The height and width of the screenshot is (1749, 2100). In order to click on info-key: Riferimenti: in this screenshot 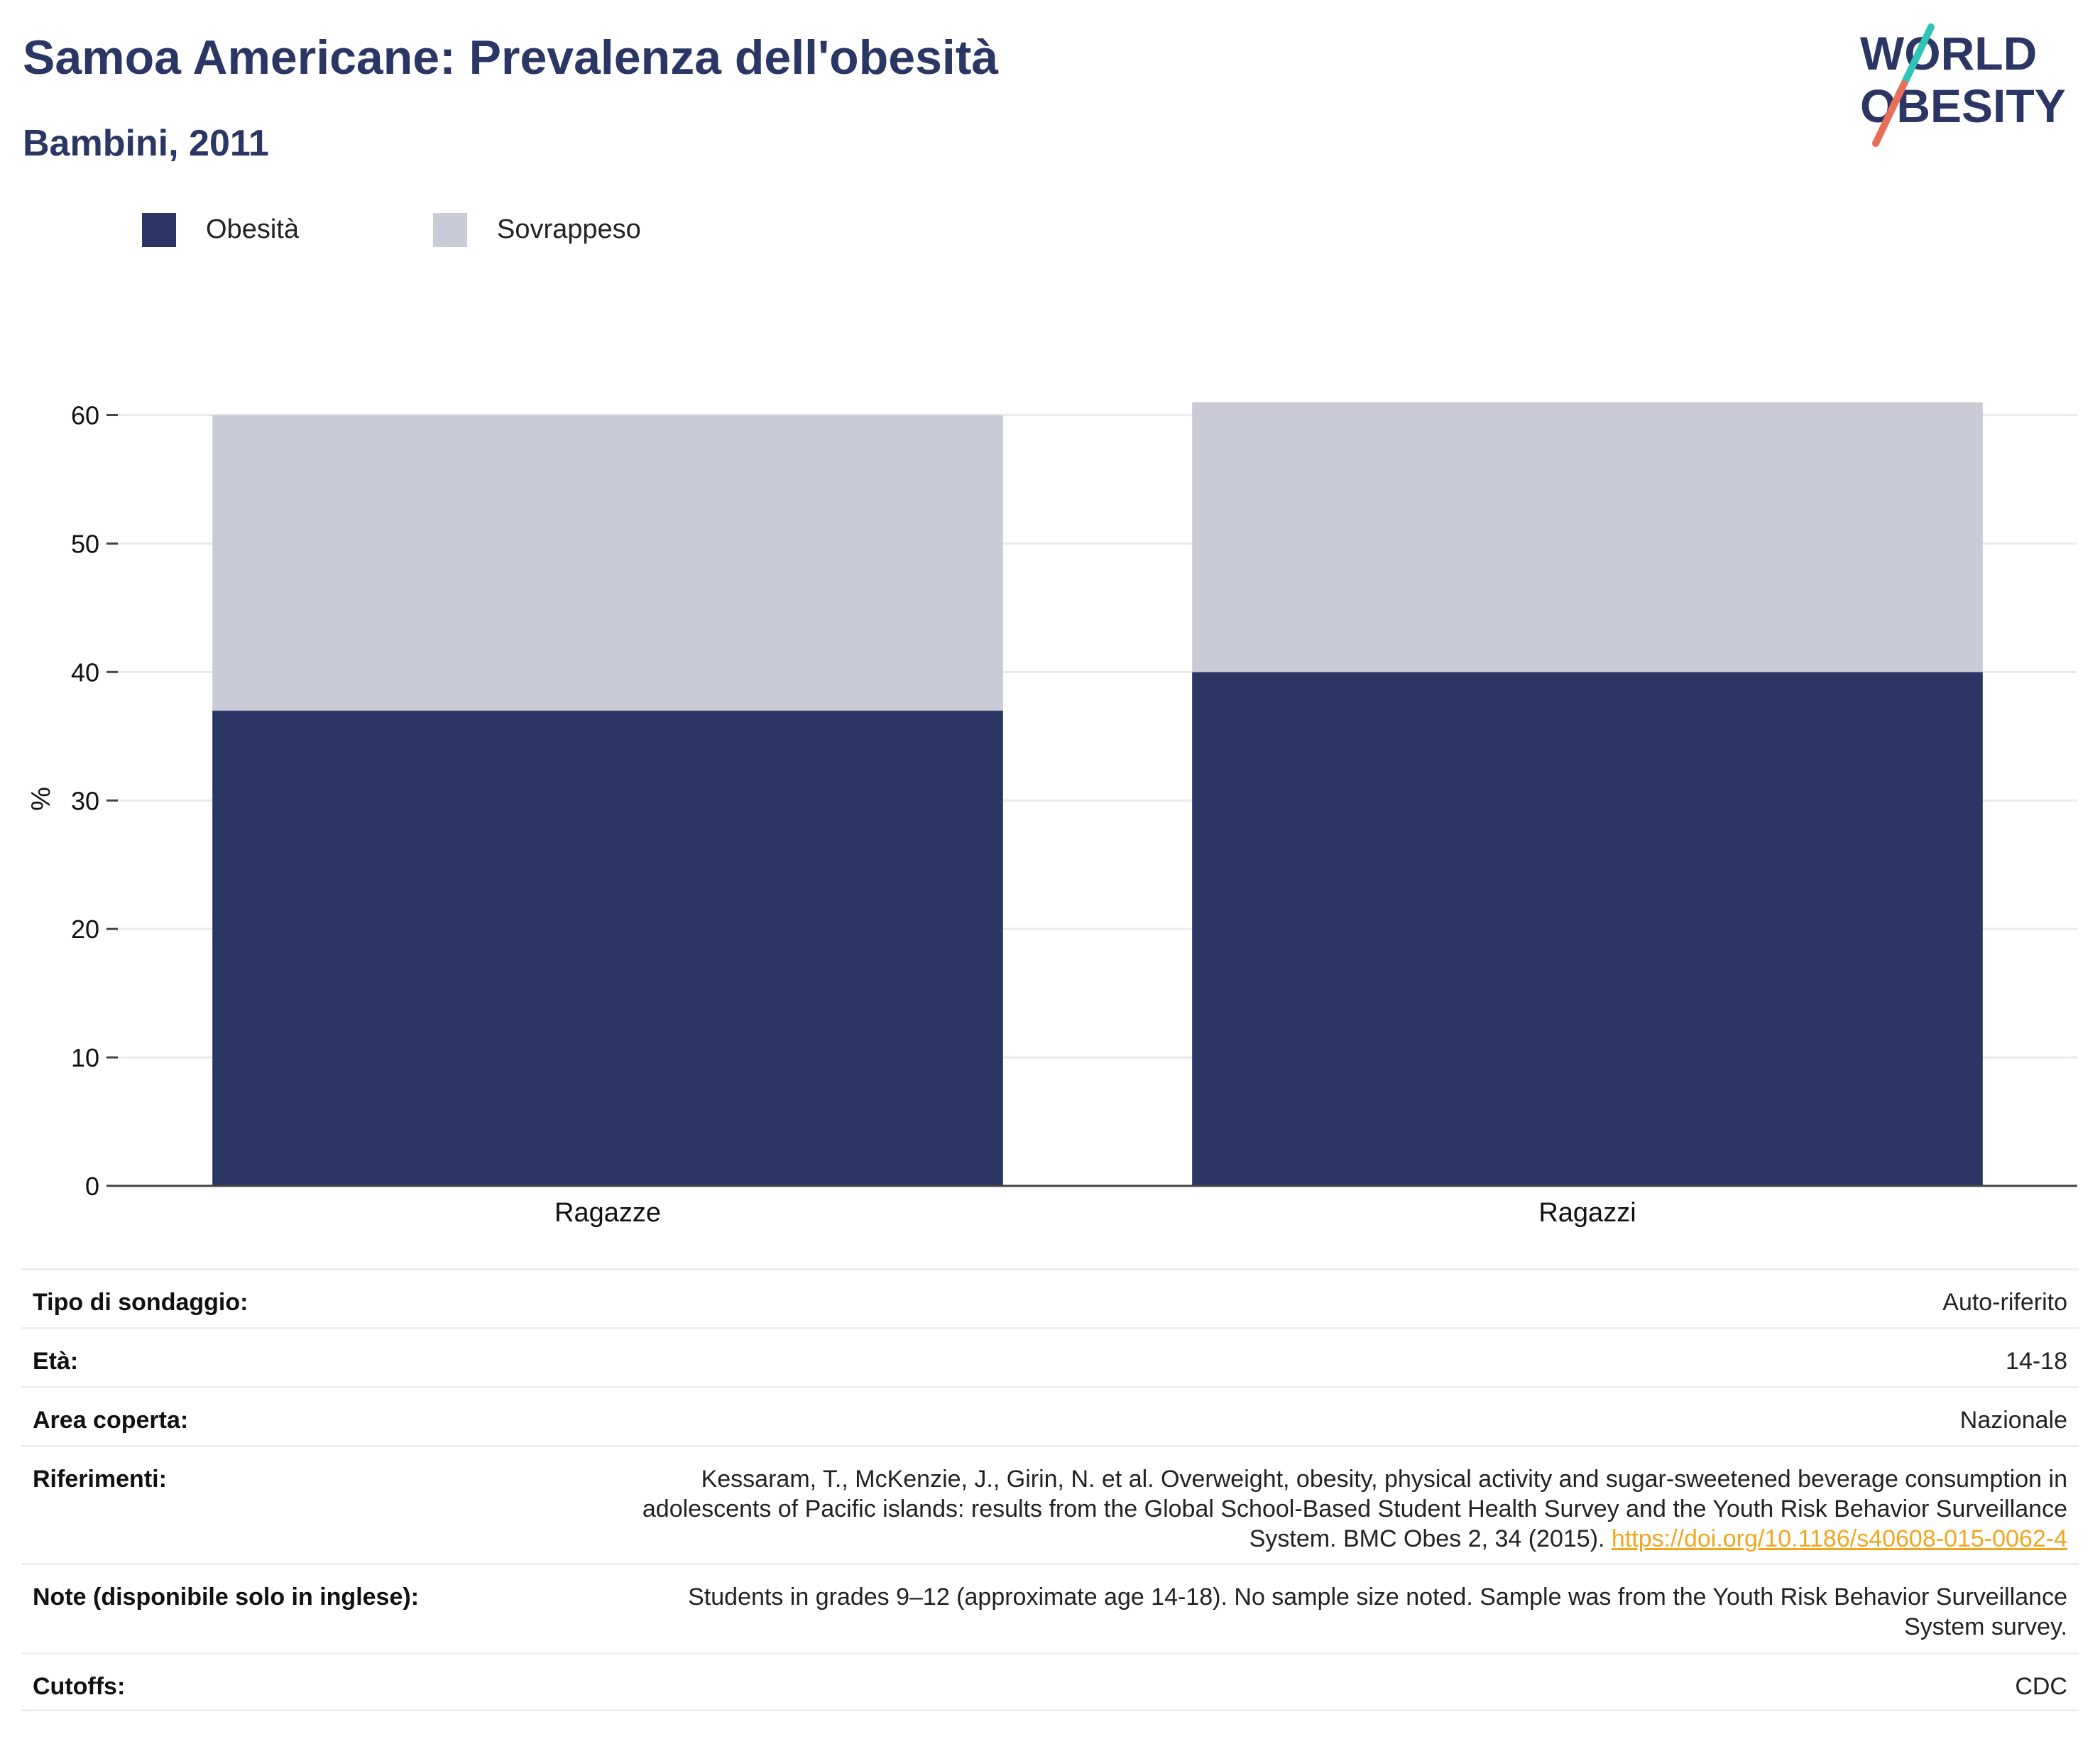, I will do `click(100, 1479)`.